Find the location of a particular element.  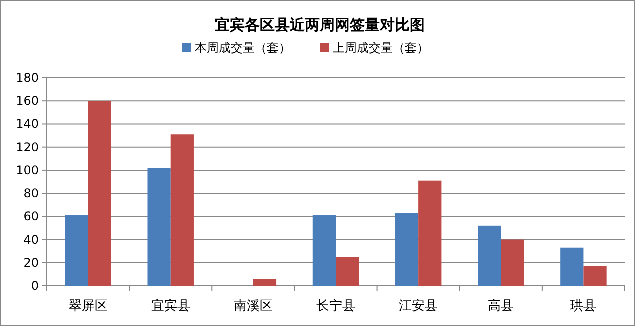

y-tick-label: 120 is located at coordinates (27, 147).